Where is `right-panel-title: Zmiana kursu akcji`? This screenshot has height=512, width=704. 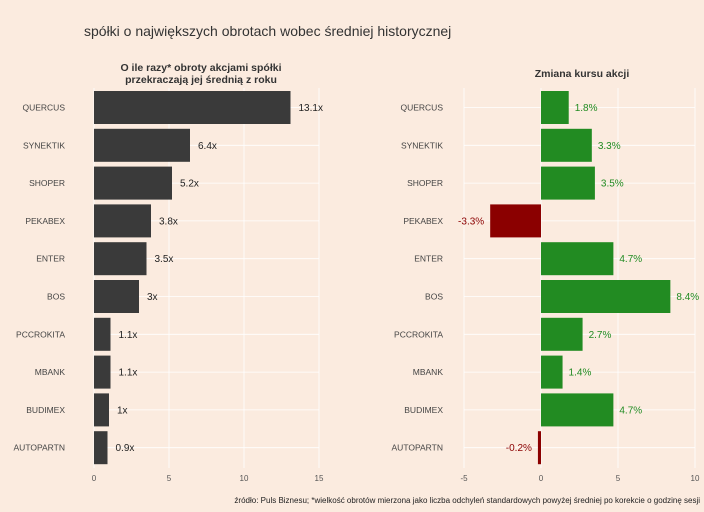 right-panel-title: Zmiana kursu akcji is located at coordinates (582, 74).